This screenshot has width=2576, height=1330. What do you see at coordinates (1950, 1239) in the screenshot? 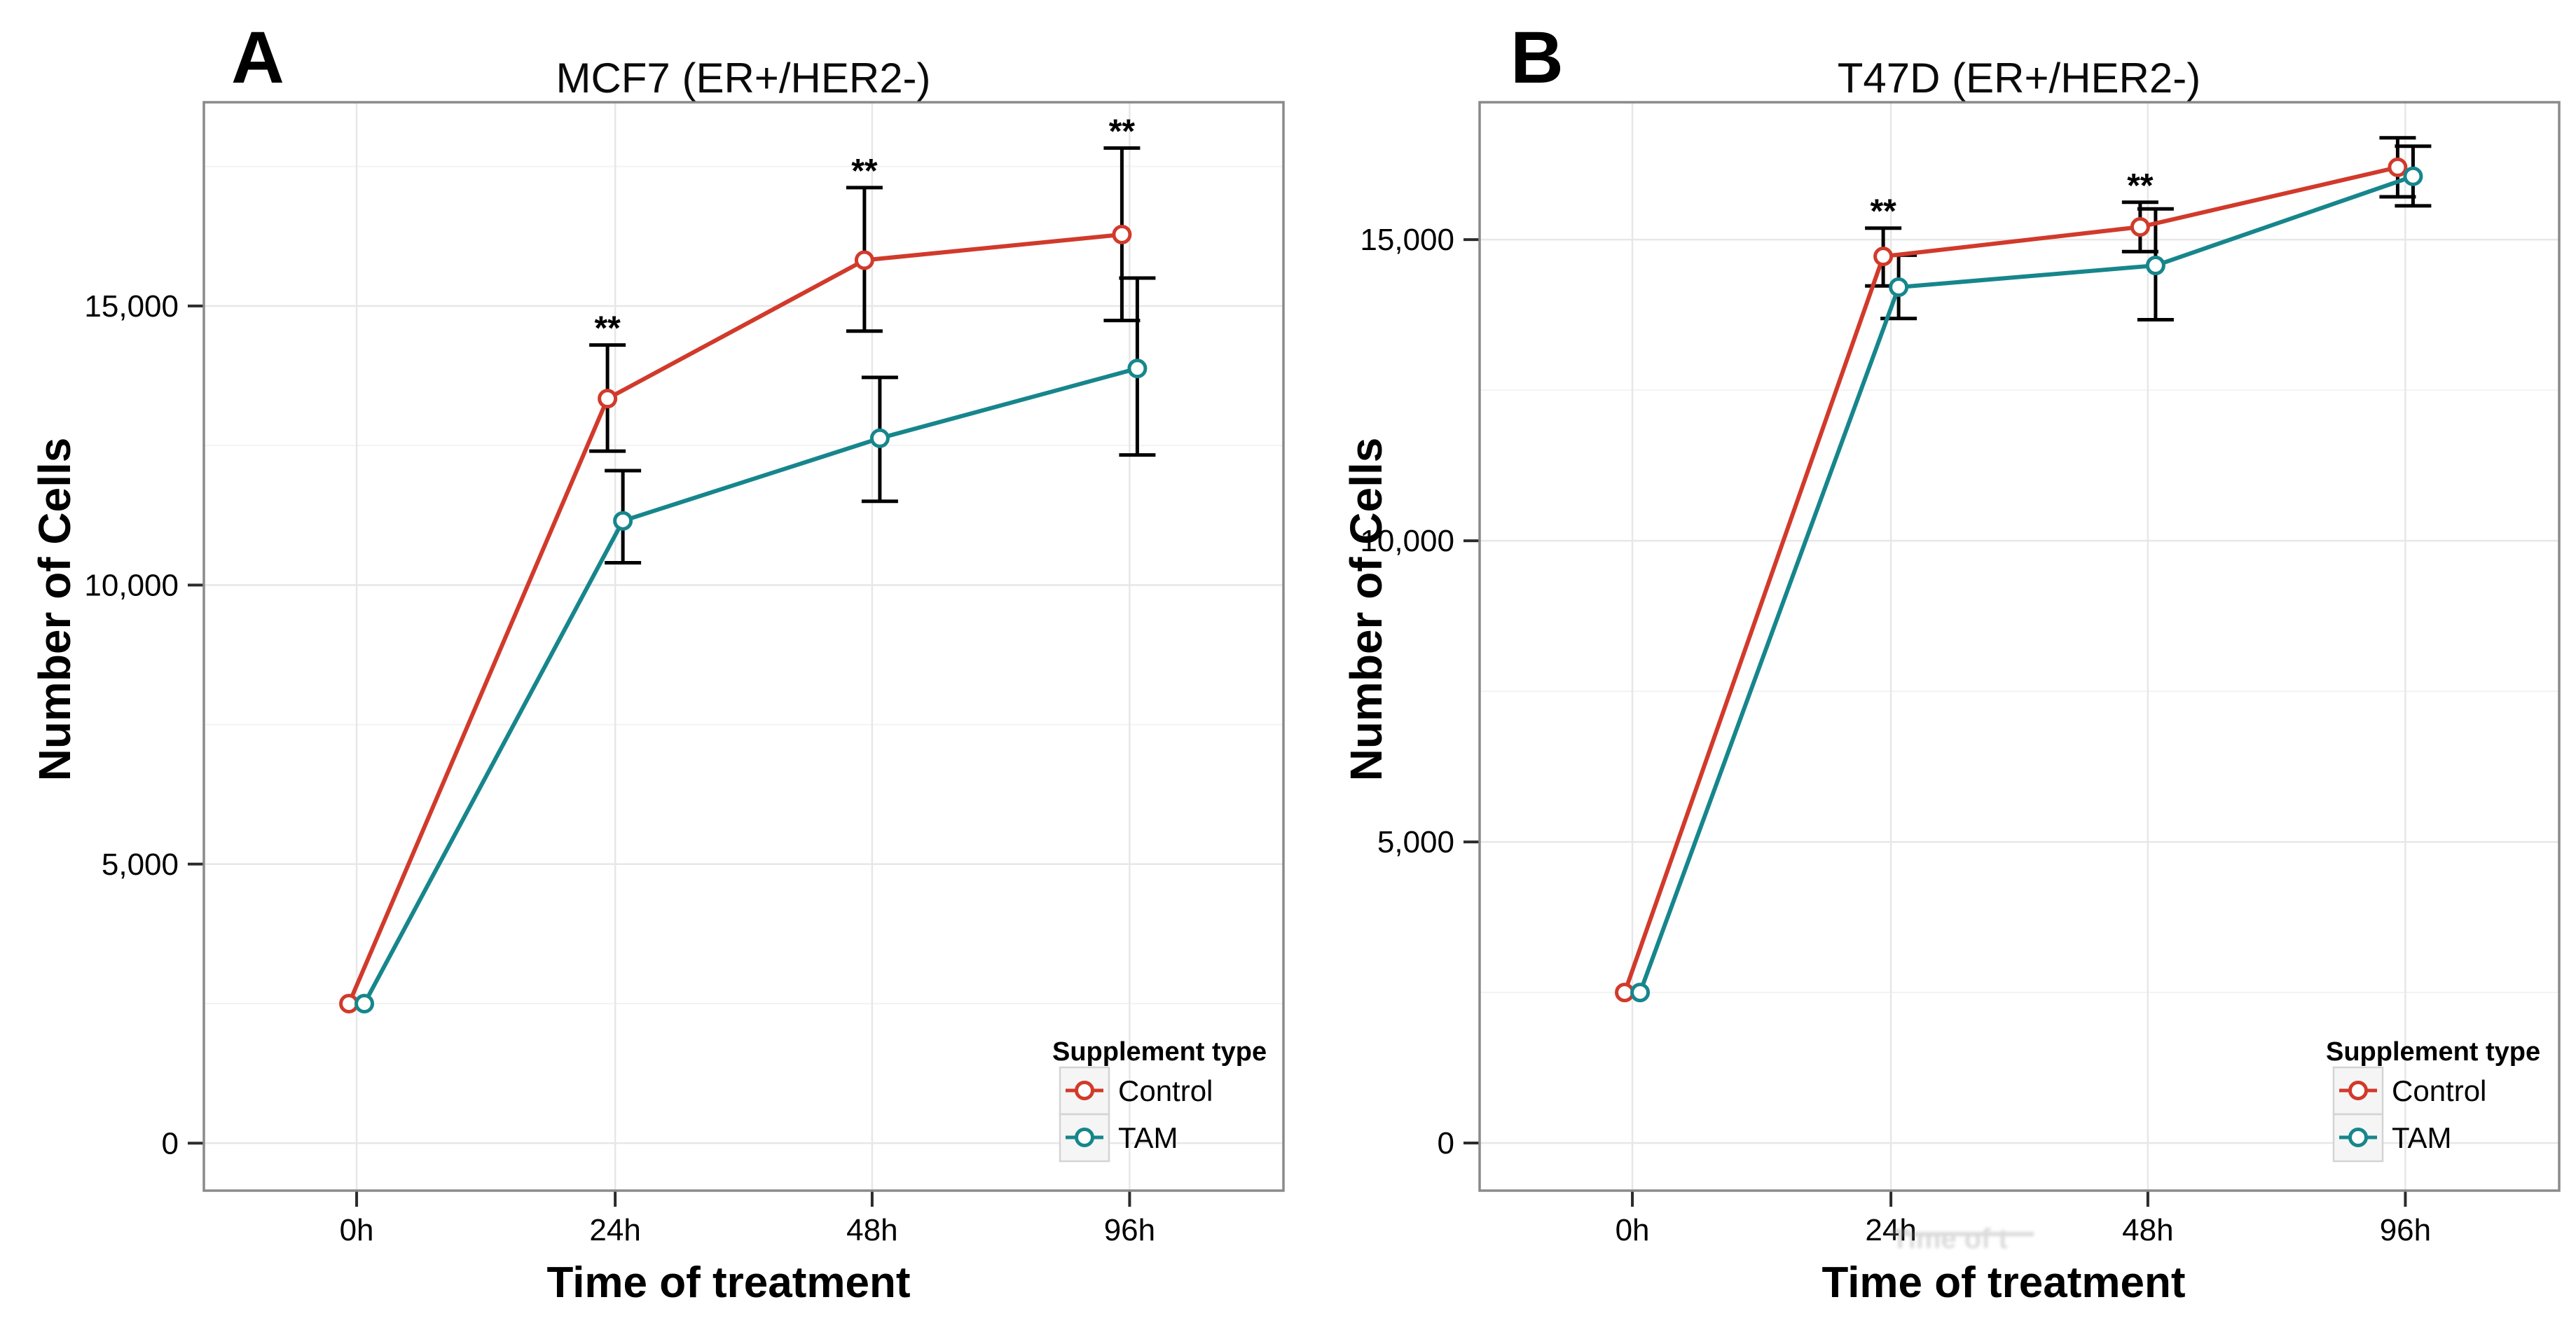
I see `ghost-text: Time of t` at bounding box center [1950, 1239].